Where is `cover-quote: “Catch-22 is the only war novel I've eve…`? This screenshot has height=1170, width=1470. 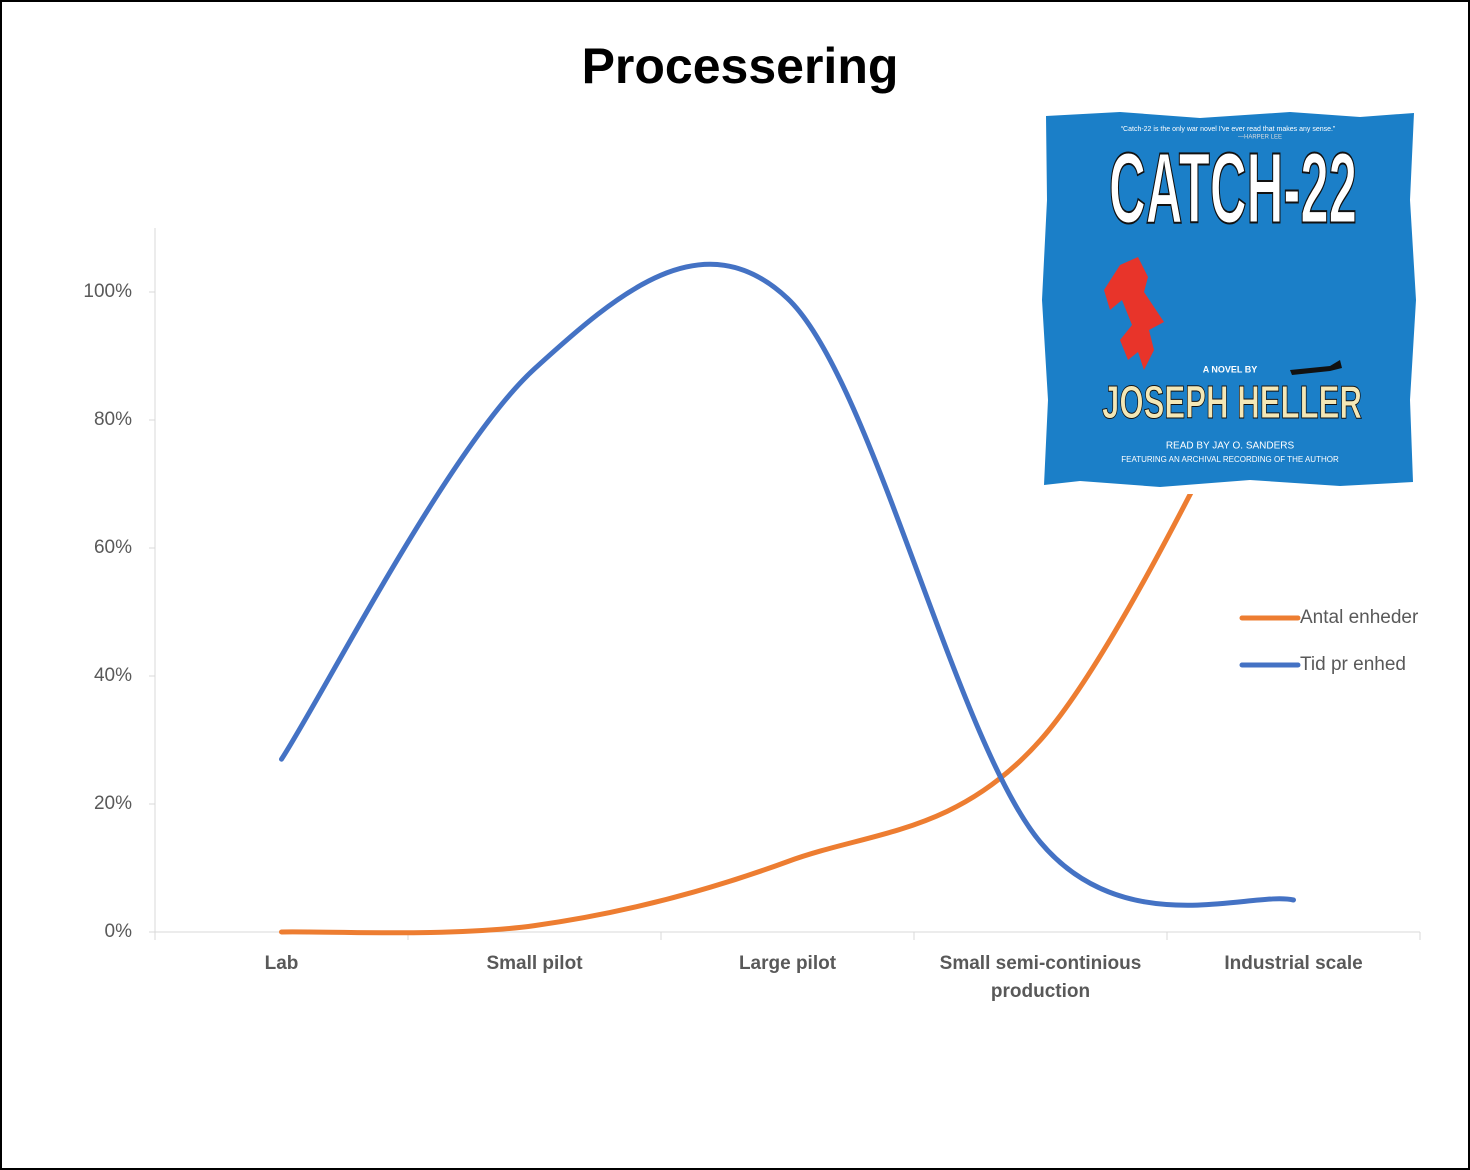
cover-quote: “Catch-22 is the only war novel I've eve… is located at coordinates (1228, 129).